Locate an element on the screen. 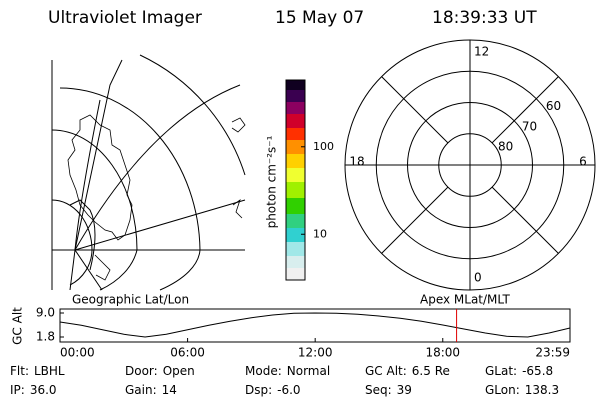 This screenshot has height=400, width=600. colorbar-label: photon cm⁻²s⁻¹ is located at coordinates (272, 181).